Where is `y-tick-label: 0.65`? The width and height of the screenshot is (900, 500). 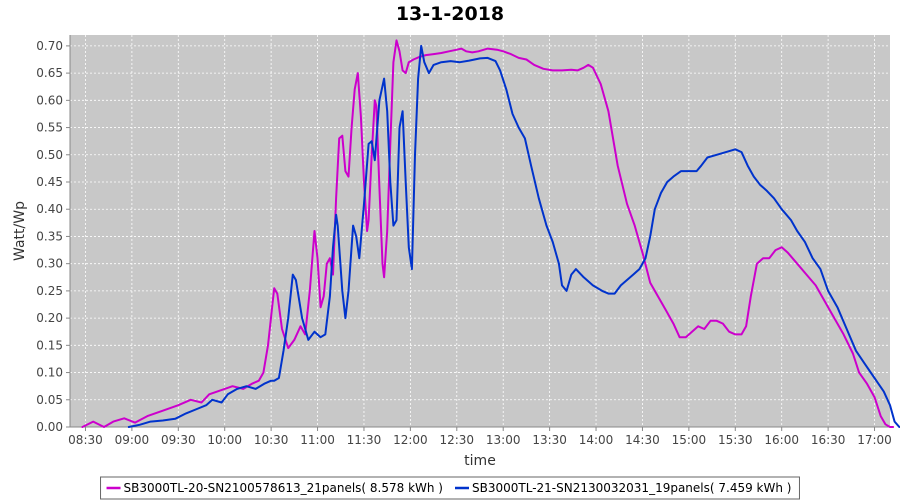 y-tick-label: 0.65 is located at coordinates (49, 73).